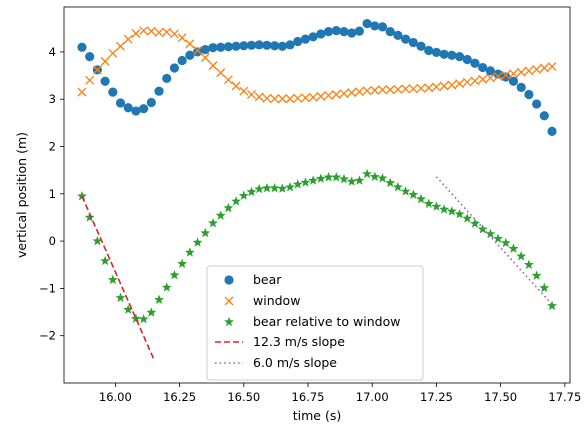 The width and height of the screenshot is (588, 425). Describe the element at coordinates (52, 194) in the screenshot. I see `y-tick-label: 1` at that location.